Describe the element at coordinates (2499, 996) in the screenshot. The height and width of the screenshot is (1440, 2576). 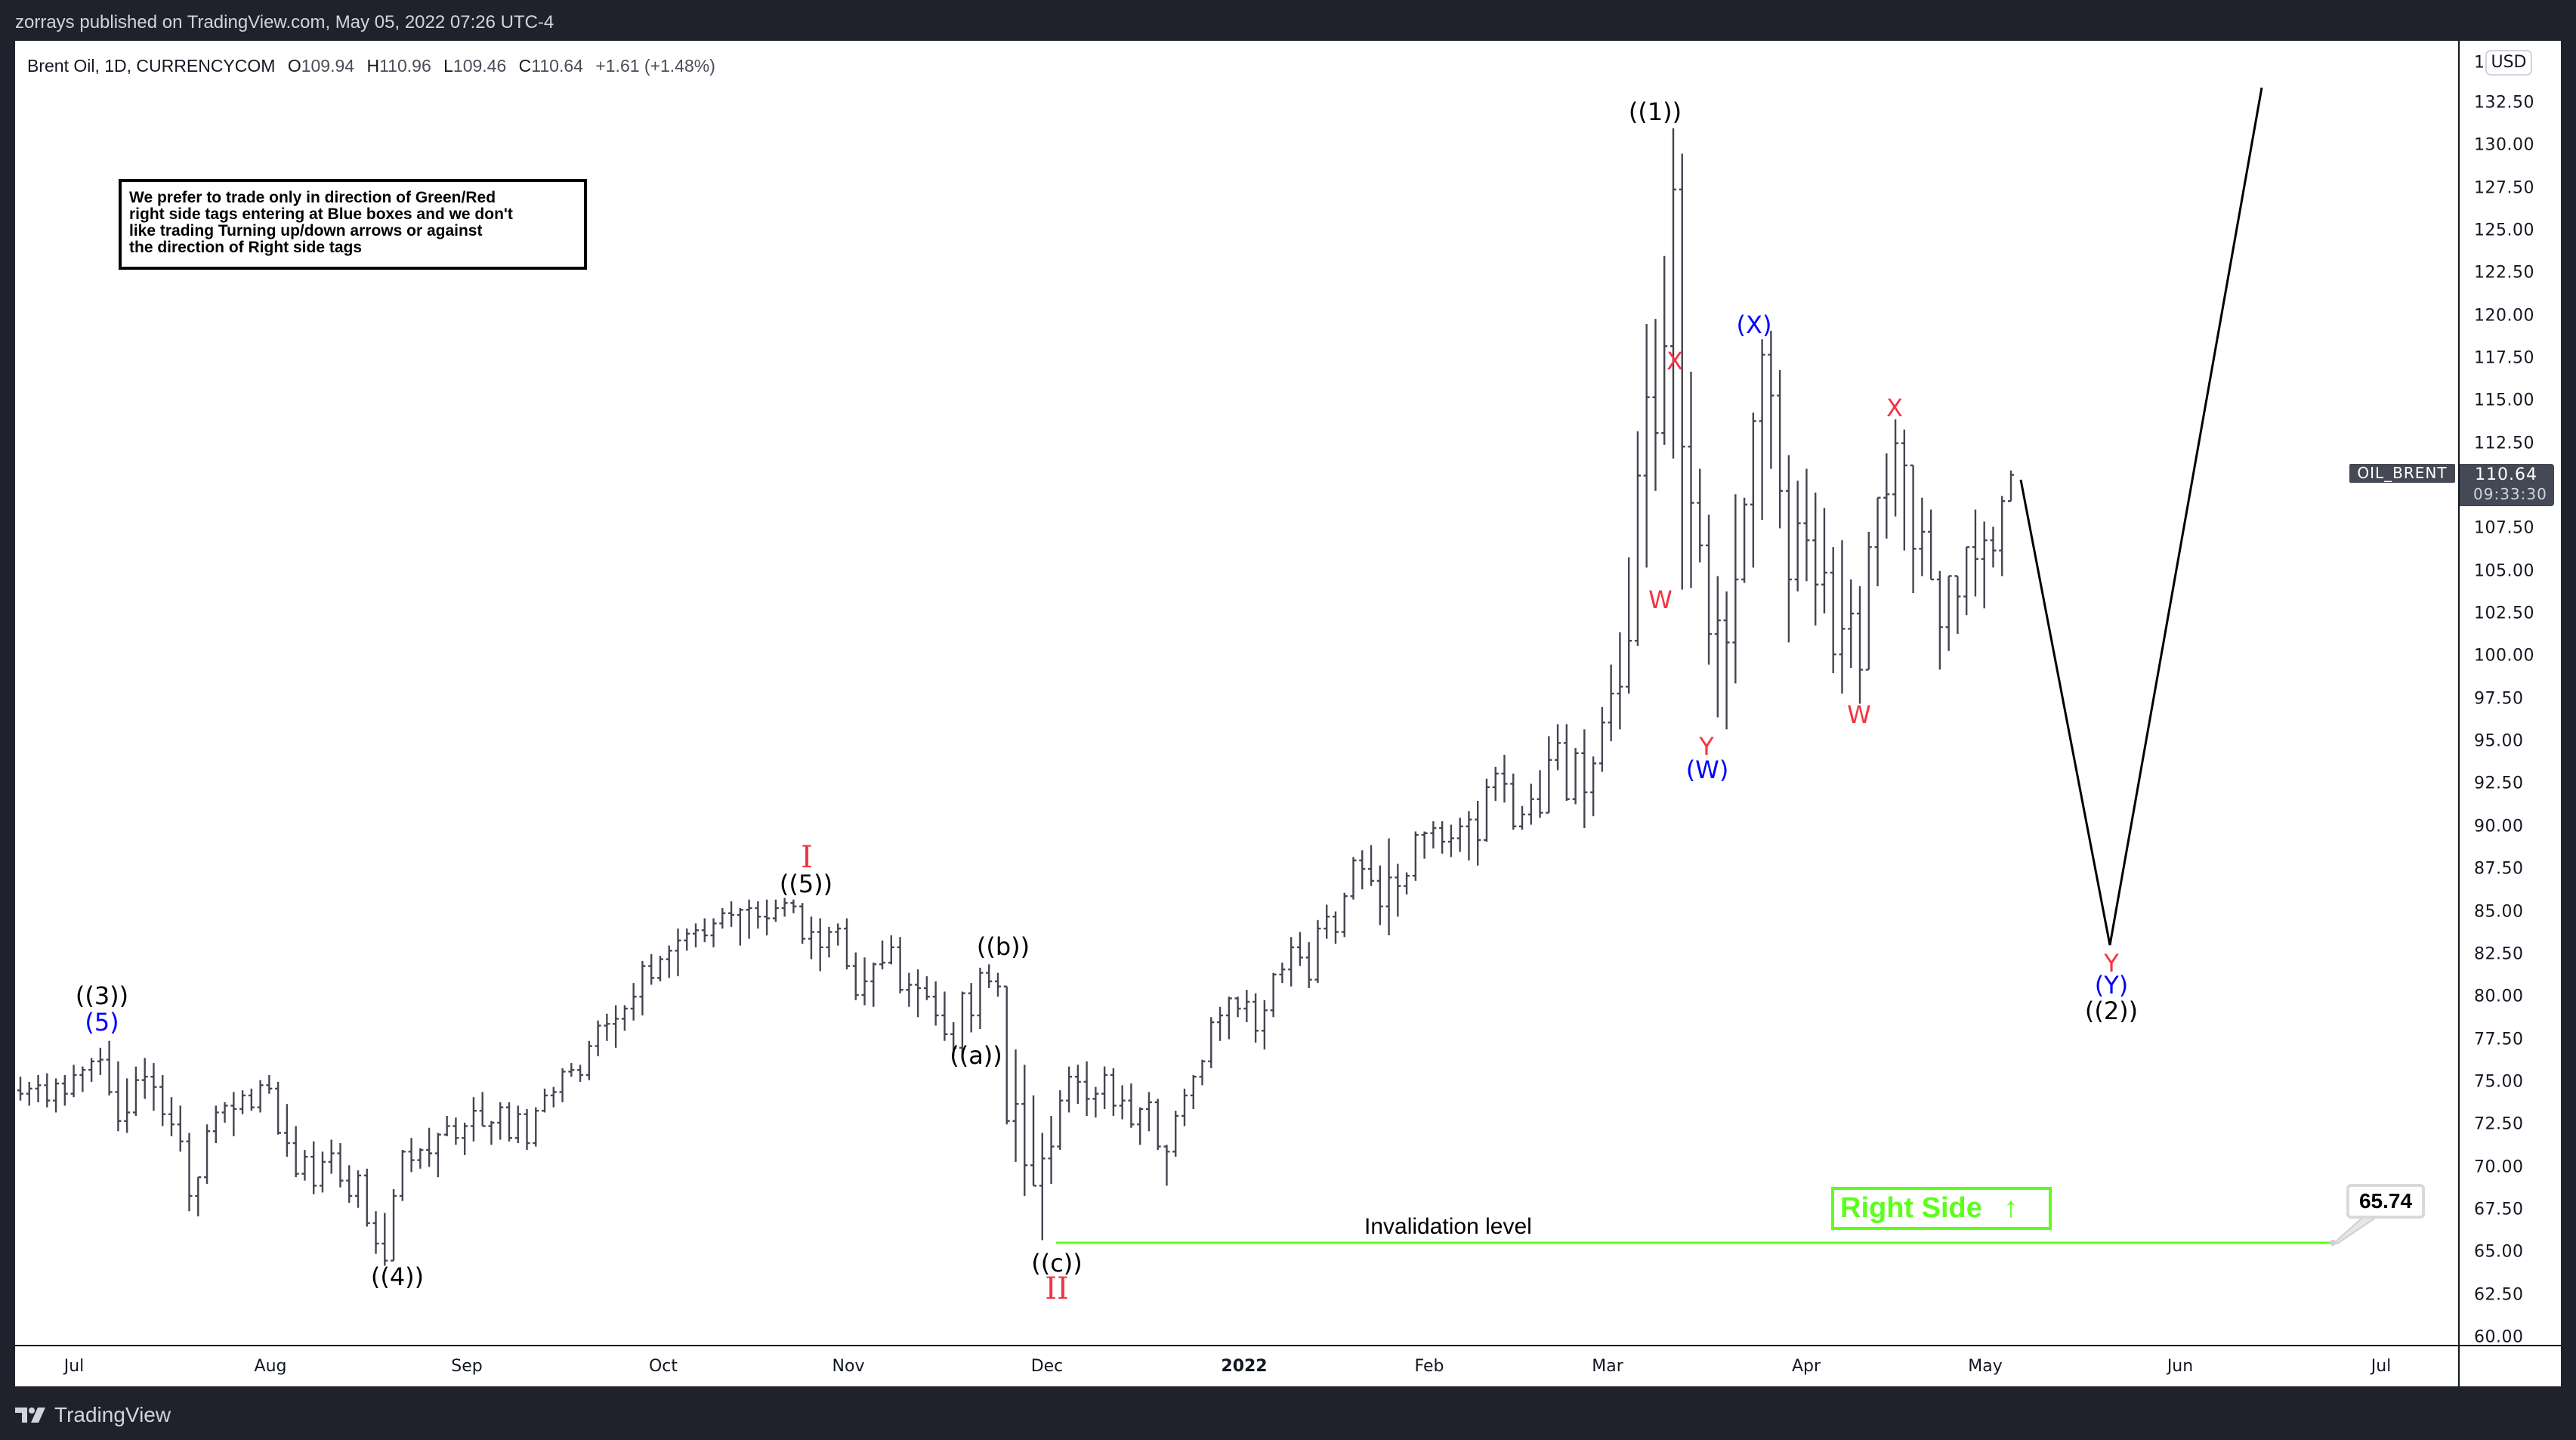
I see `price-tick-label: 80.00` at that location.